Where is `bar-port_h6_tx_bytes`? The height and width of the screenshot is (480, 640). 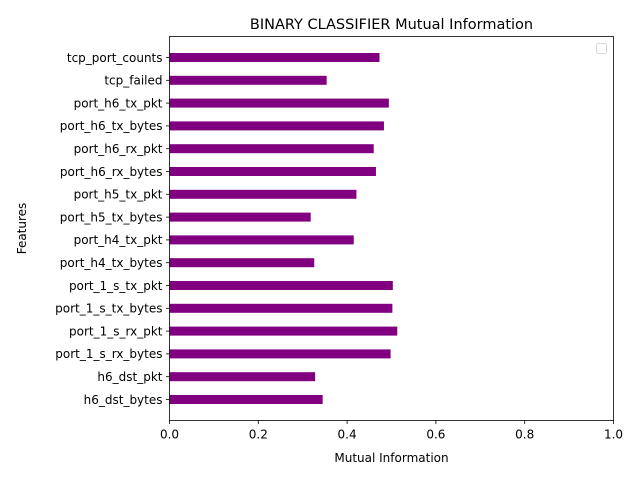
bar-port_h6_tx_bytes is located at coordinates (276, 126).